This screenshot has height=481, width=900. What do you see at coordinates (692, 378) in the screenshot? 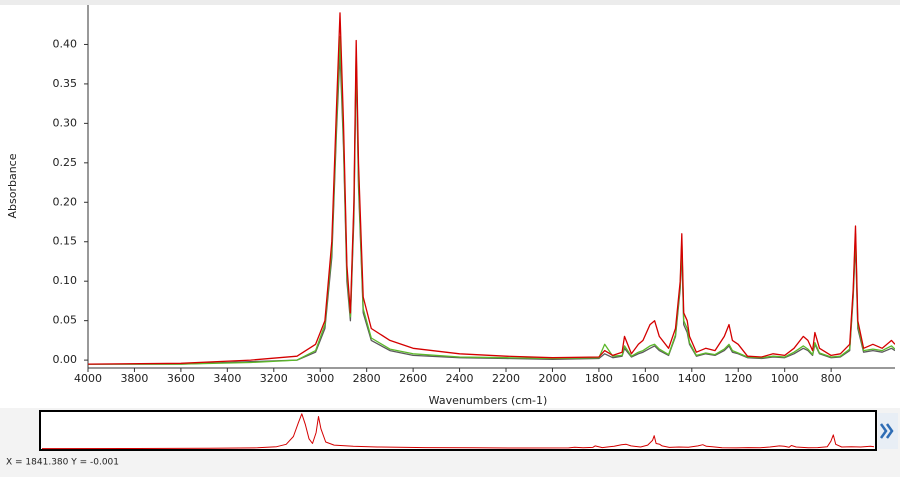
I see `x-tick-label: 1400` at bounding box center [692, 378].